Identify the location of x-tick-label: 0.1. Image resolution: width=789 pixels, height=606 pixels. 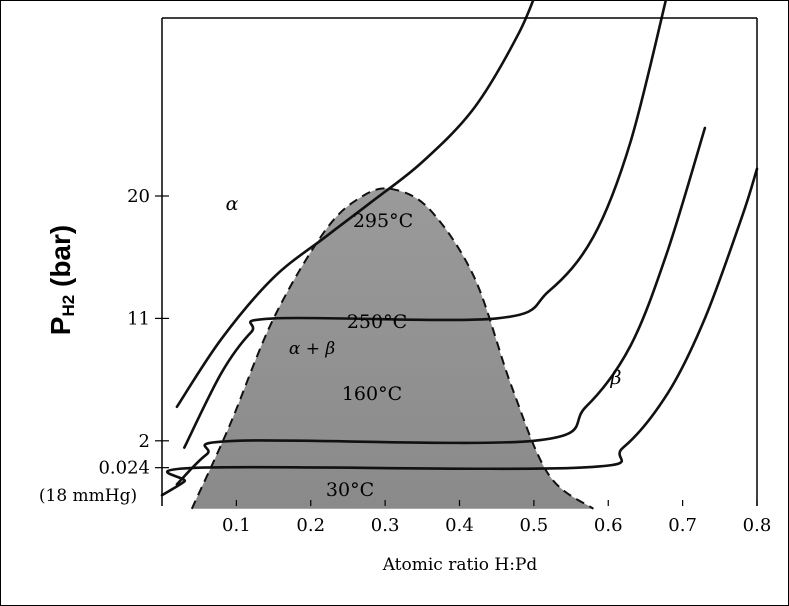
(236, 525).